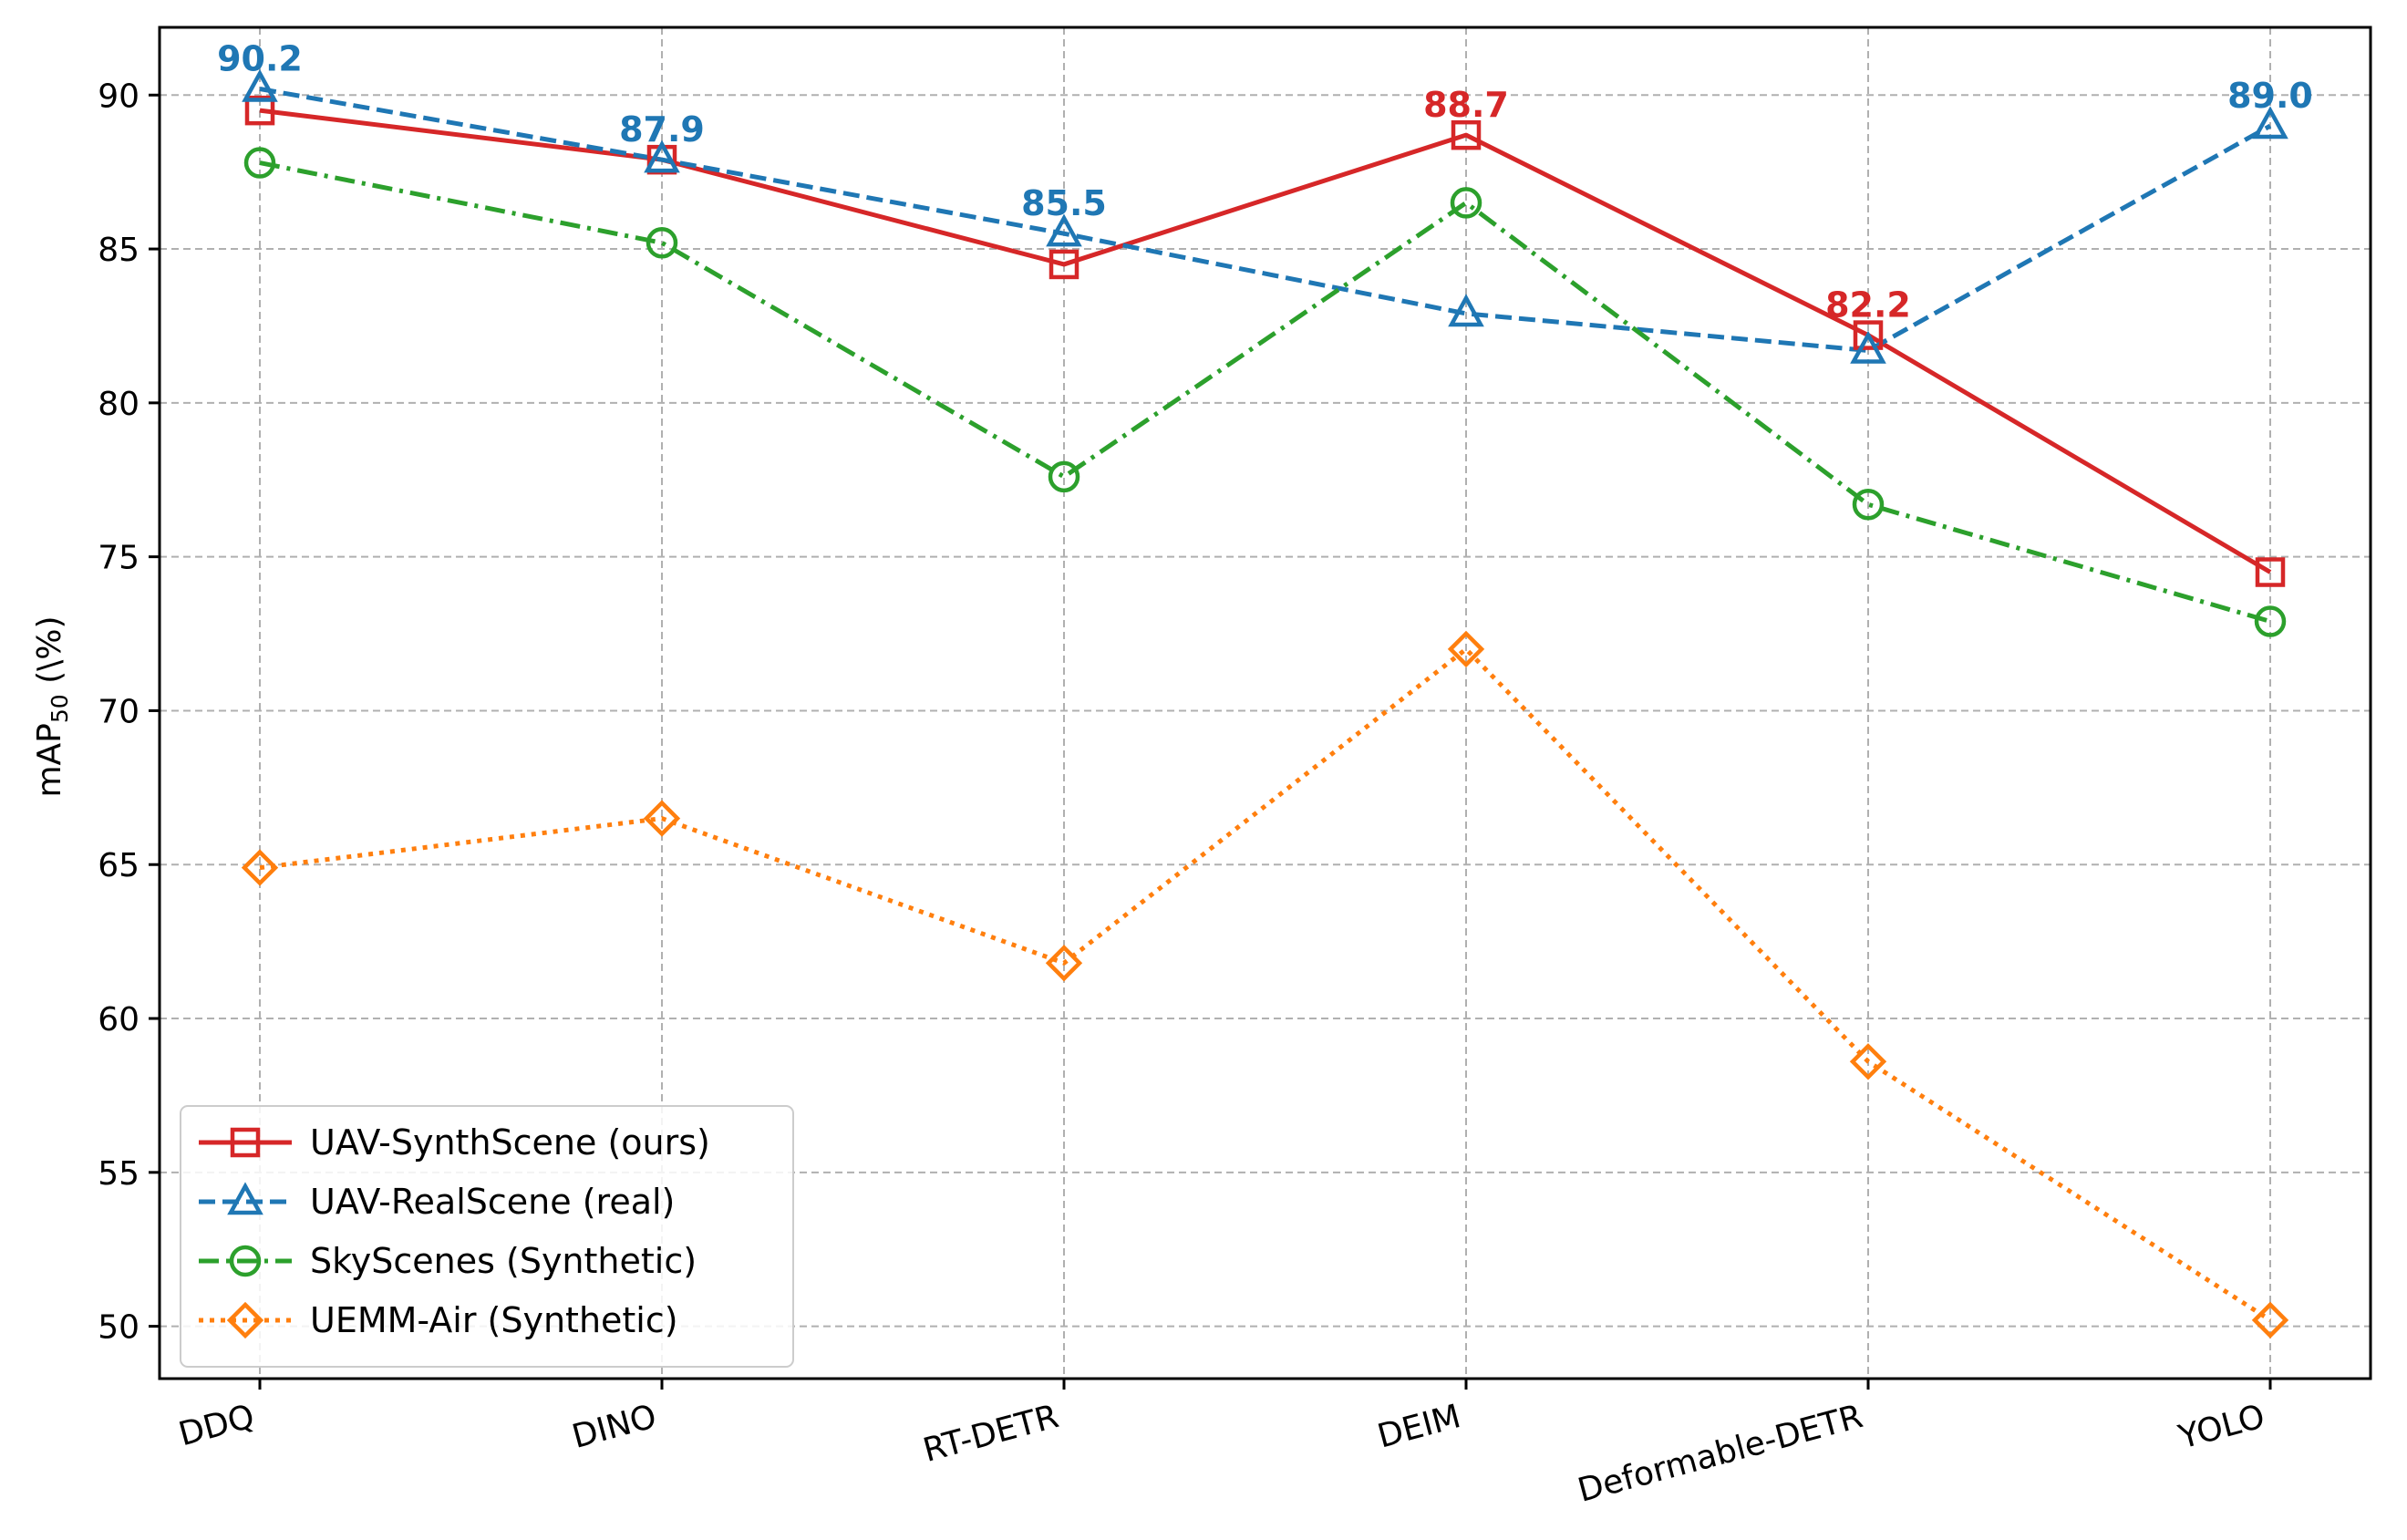 This screenshot has width=2407, height=1540. I want to click on y-axis-label: mAP50 (\%), so click(52, 706).